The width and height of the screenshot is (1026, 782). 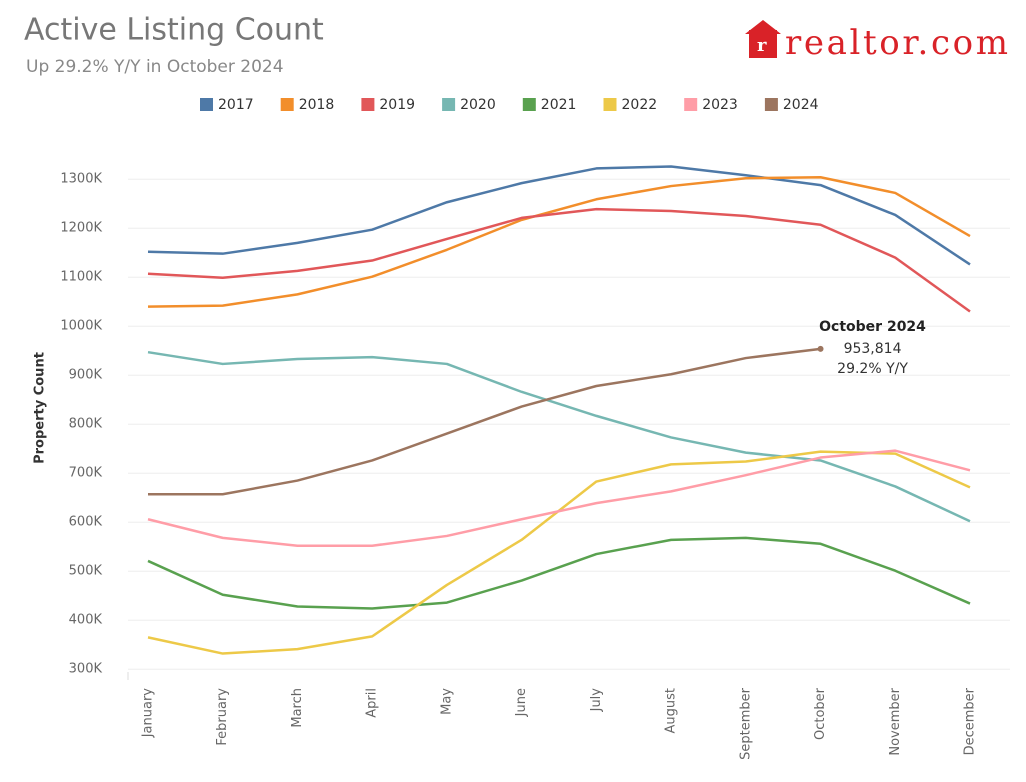 What do you see at coordinates (801, 105) in the screenshot?
I see `legend-label: 2024` at bounding box center [801, 105].